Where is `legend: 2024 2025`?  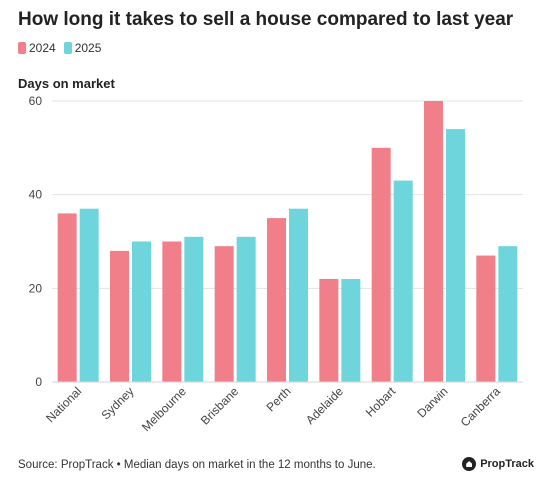
legend: 2024 2025 is located at coordinates (59, 48).